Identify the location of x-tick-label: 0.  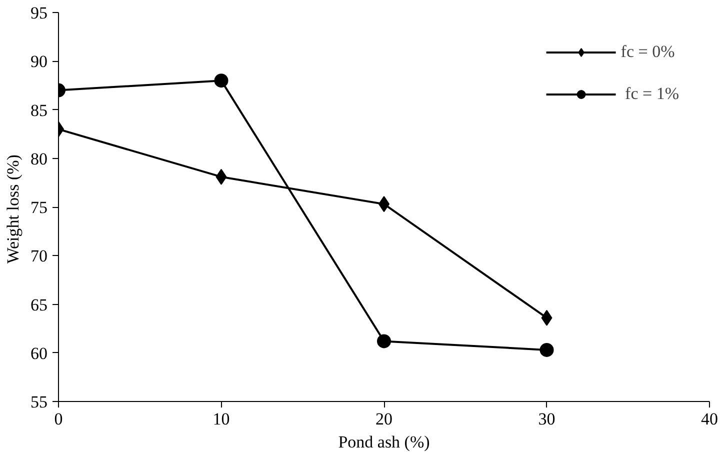
(58, 419).